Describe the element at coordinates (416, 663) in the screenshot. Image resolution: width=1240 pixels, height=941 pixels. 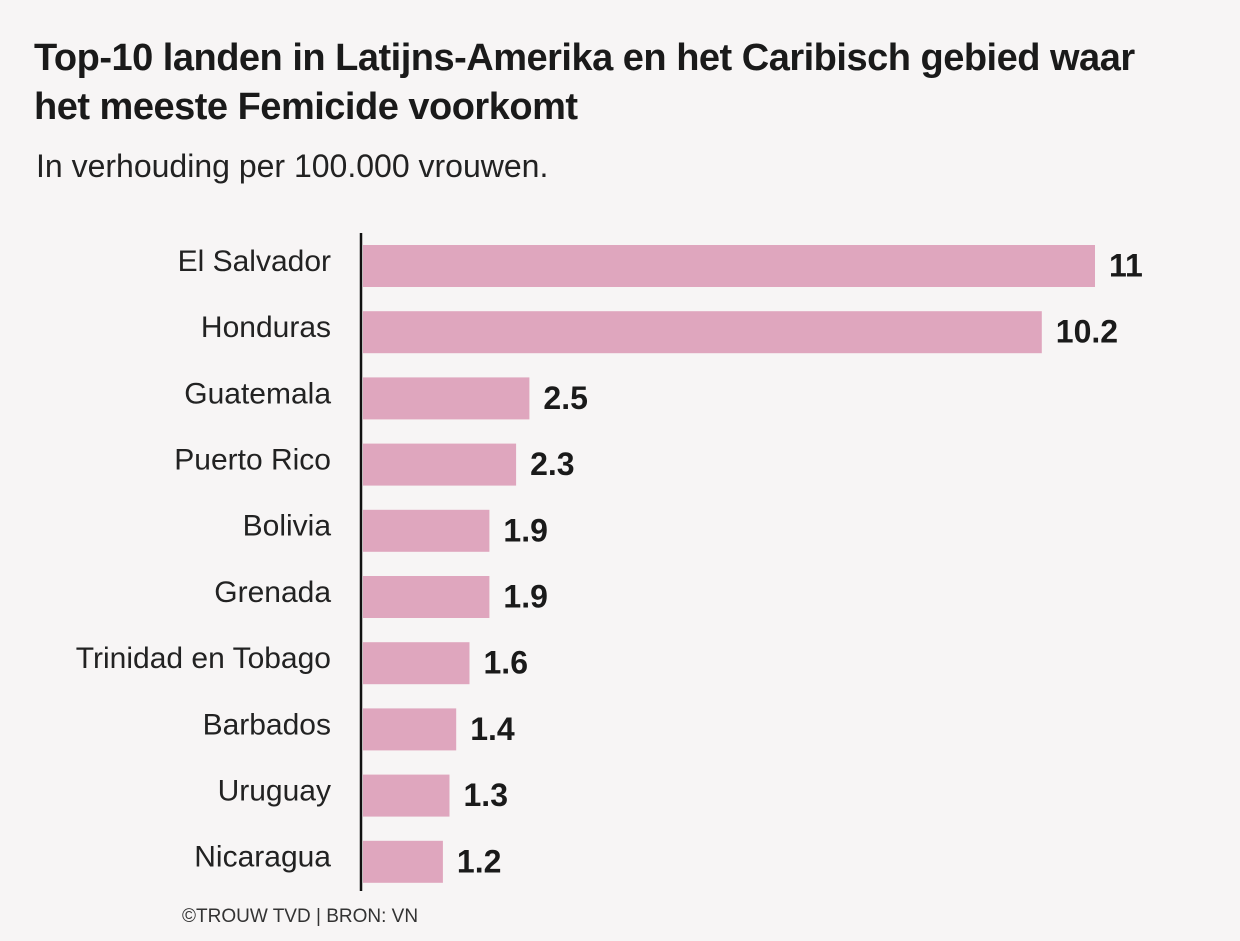
I see `bar-trinidad-en-tobago` at that location.